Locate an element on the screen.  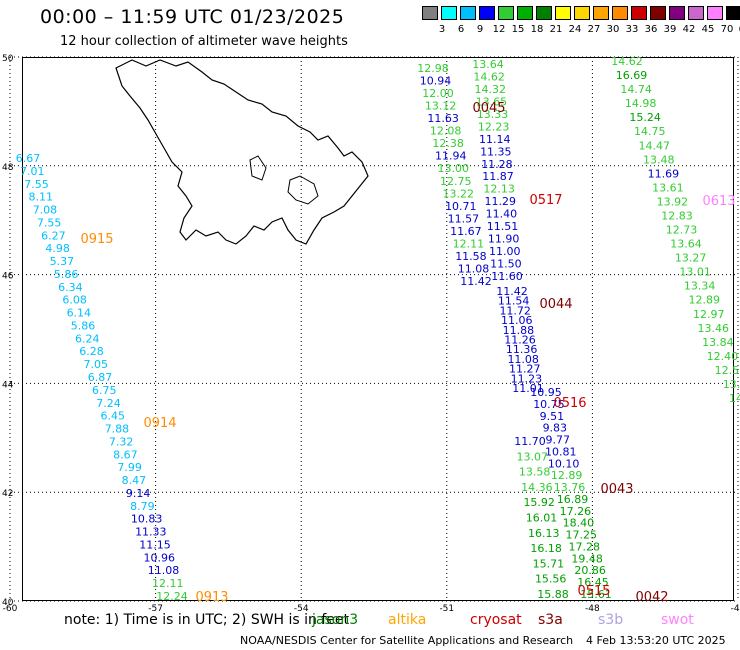
swh-value: 10.10 is located at coordinates (564, 463).